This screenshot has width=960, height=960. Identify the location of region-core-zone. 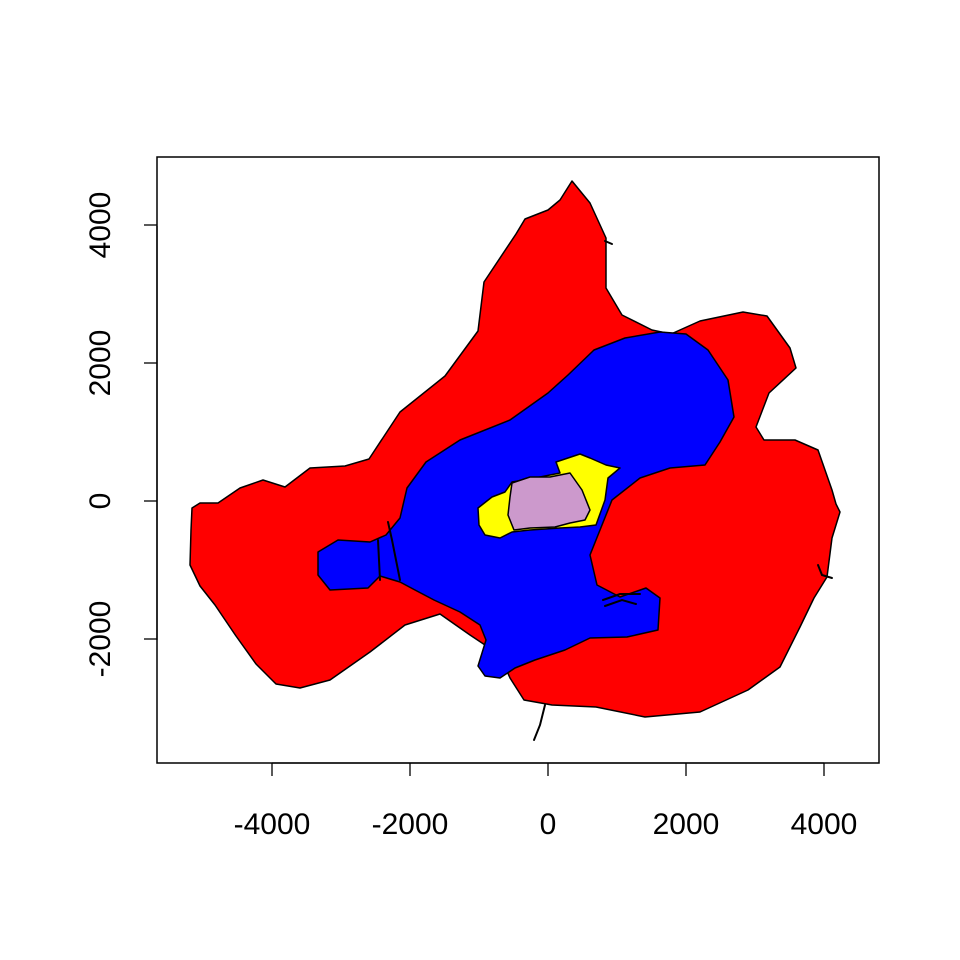
(549, 501).